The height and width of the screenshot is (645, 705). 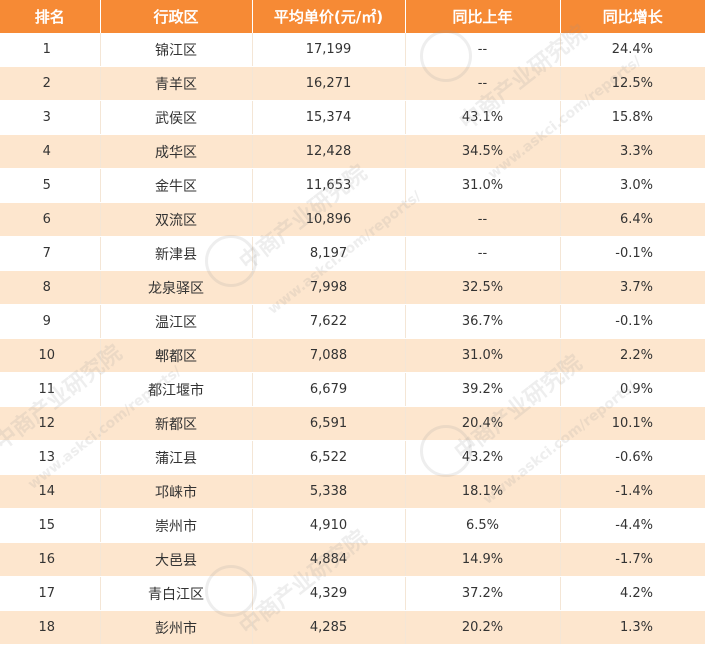 I want to click on rank-cell: 2, so click(x=50, y=83).